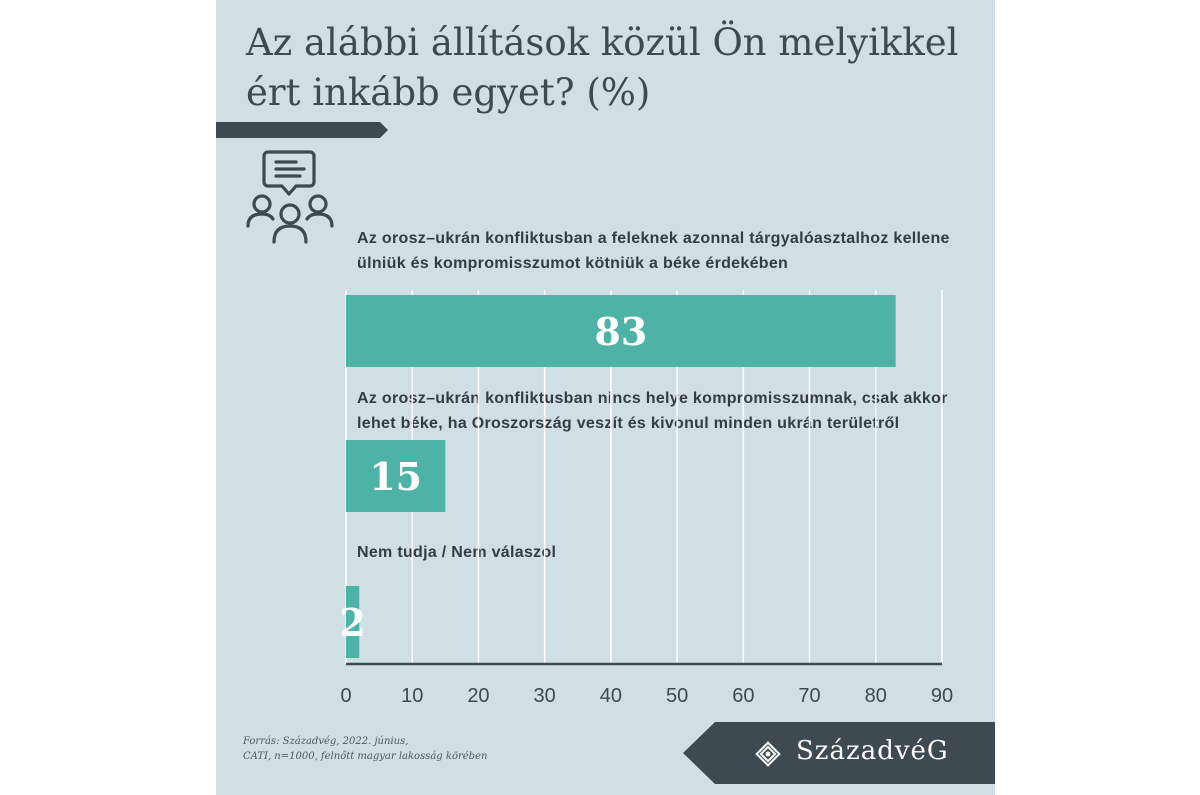 This screenshot has height=795, width=1200. I want to click on brand-logo: SzázadvéG, so click(872, 751).